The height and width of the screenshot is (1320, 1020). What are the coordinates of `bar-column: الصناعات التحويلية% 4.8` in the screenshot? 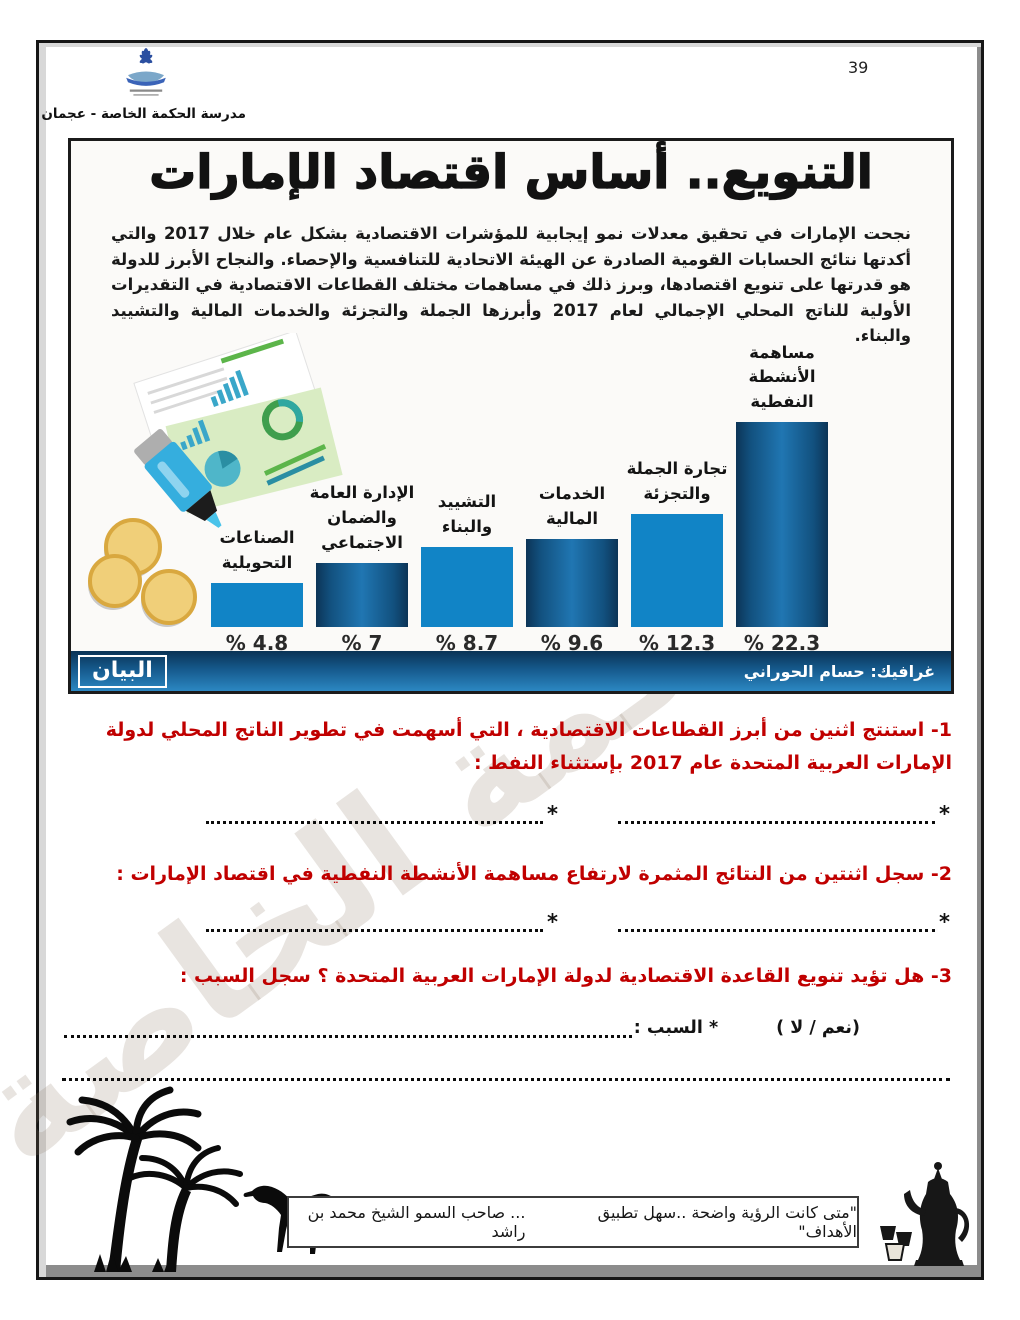 It's located at (257, 591).